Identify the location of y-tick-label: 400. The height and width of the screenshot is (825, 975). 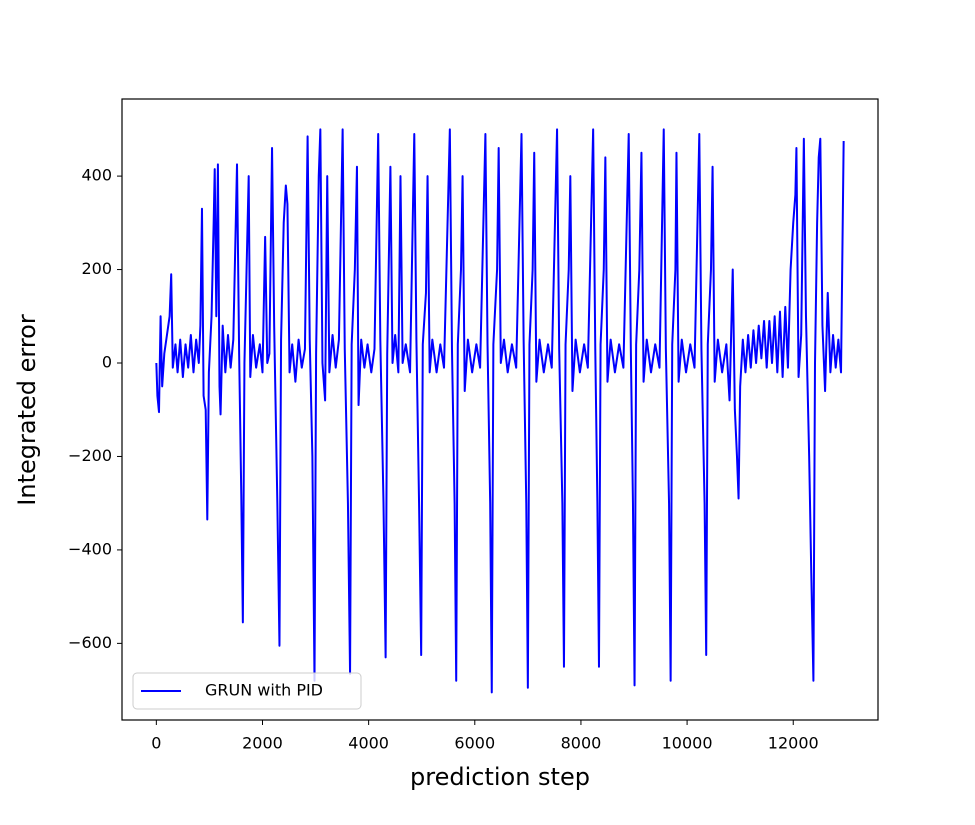
(96, 175).